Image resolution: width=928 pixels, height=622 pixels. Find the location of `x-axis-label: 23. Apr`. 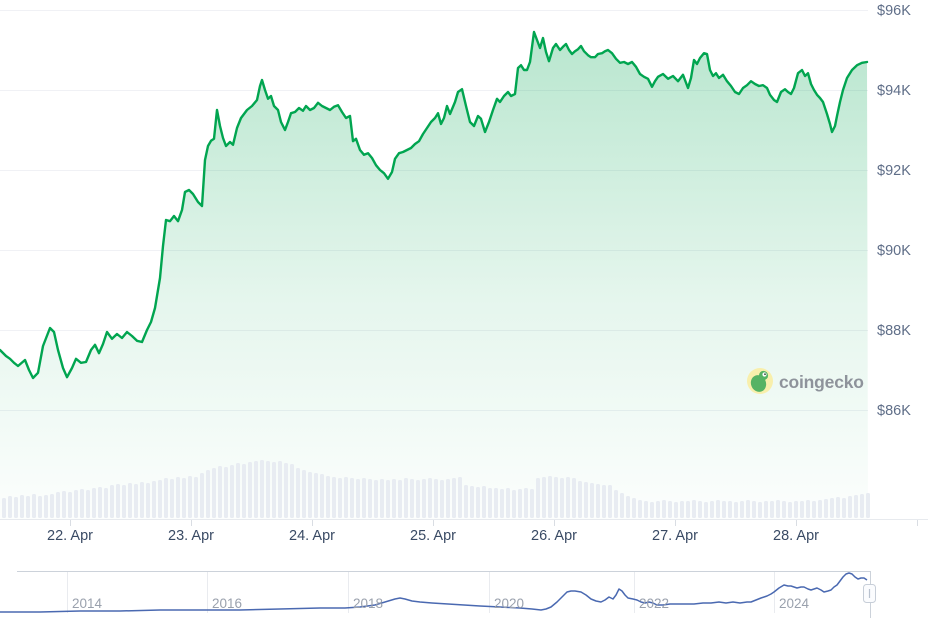

x-axis-label: 23. Apr is located at coordinates (191, 536).